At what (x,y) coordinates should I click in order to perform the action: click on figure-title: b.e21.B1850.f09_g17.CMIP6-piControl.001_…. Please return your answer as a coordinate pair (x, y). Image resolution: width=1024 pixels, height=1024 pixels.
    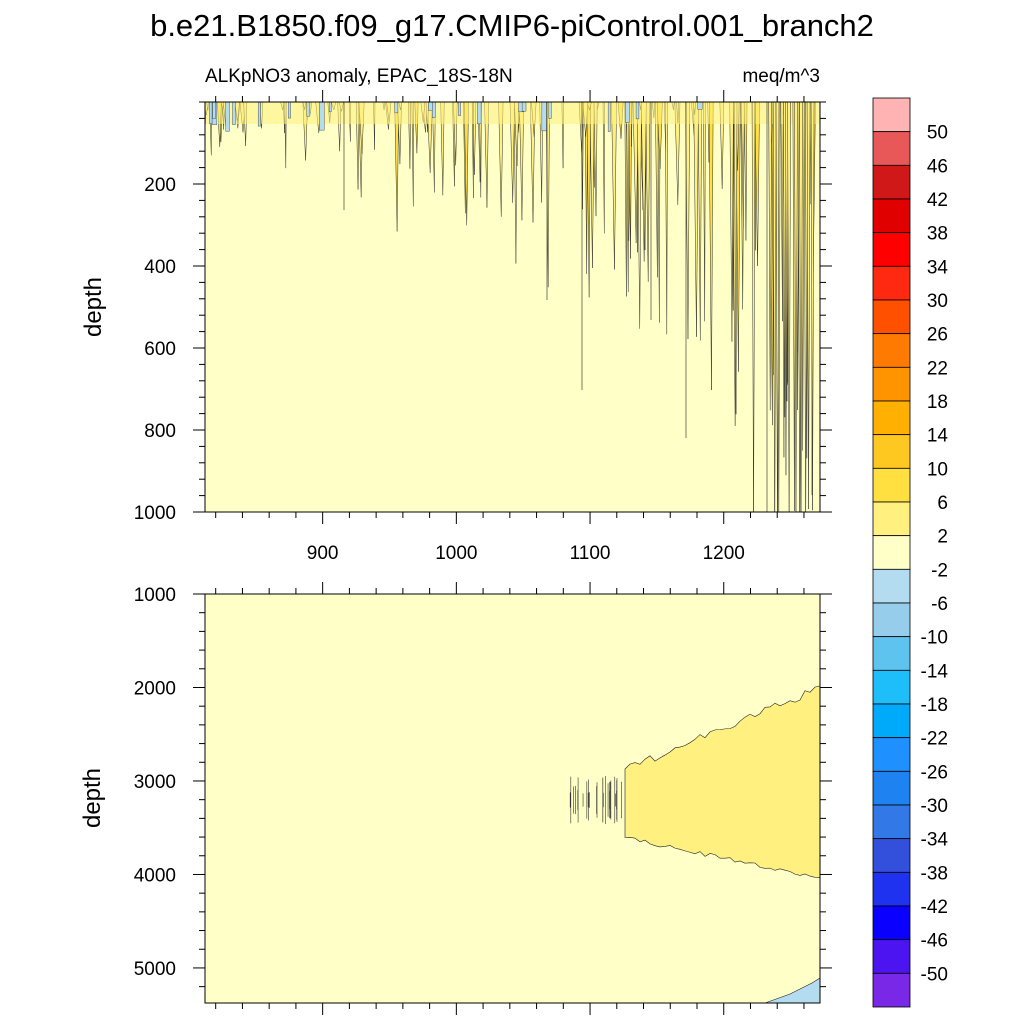
    Looking at the image, I should click on (512, 25).